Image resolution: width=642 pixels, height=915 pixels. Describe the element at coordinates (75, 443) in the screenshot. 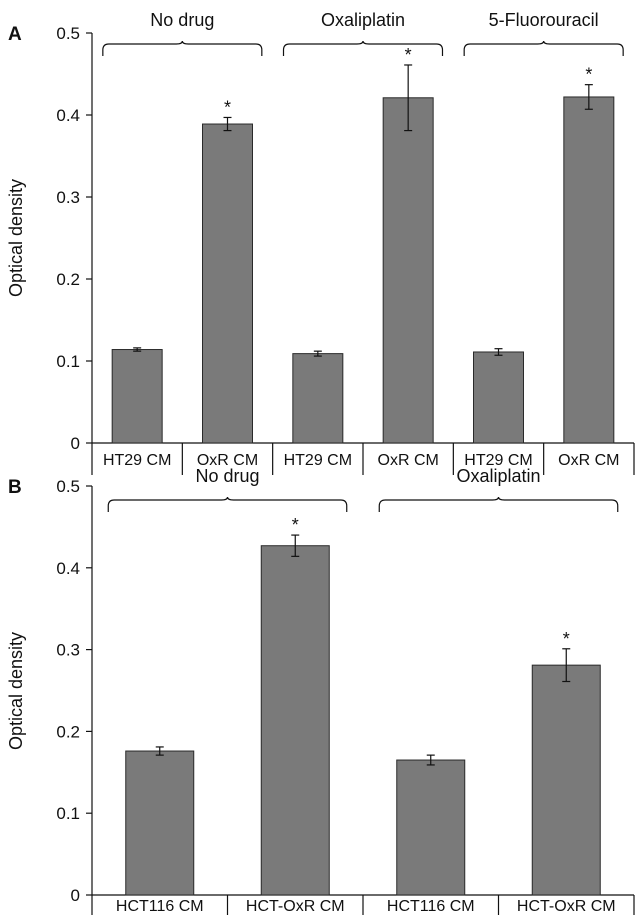

I see `panel-a-y-tick-label: 0` at that location.